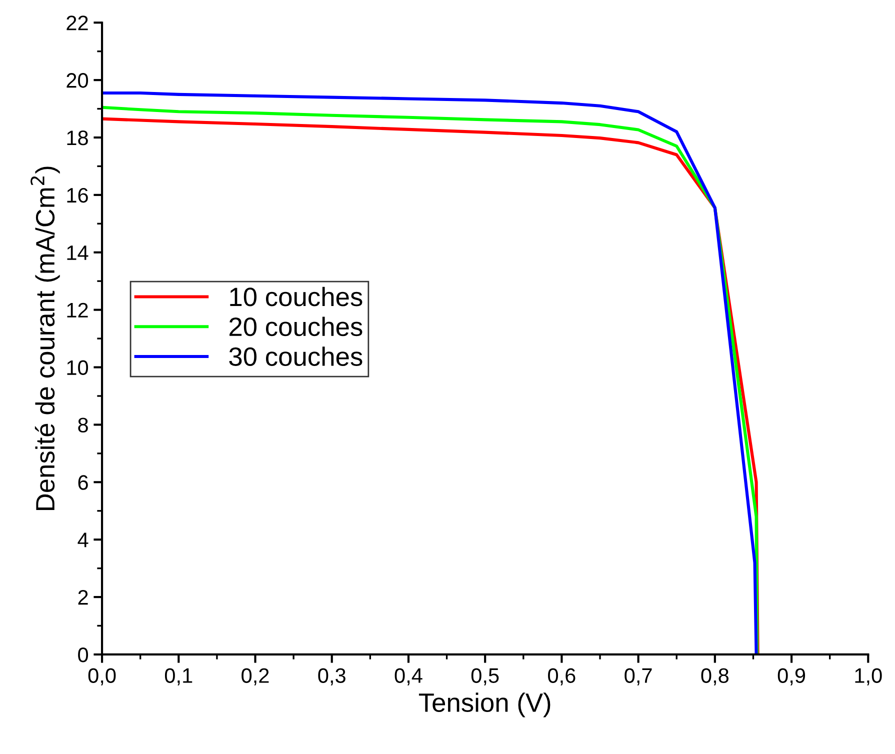 Image resolution: width=895 pixels, height=754 pixels. I want to click on x-tick-label: 0,5, so click(485, 677).